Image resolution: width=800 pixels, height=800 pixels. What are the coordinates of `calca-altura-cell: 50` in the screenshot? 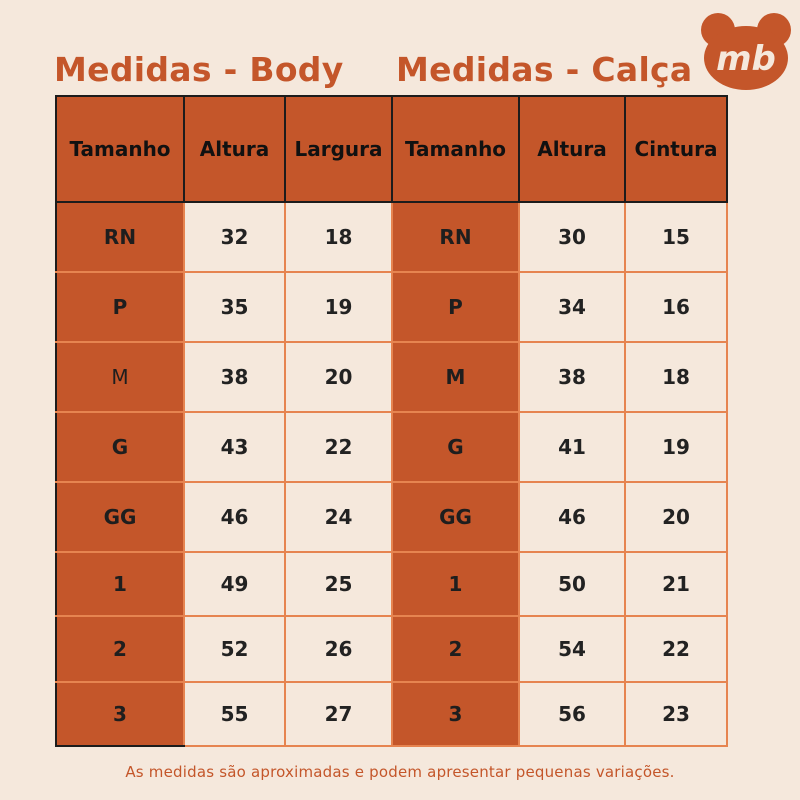 It's located at (572, 584).